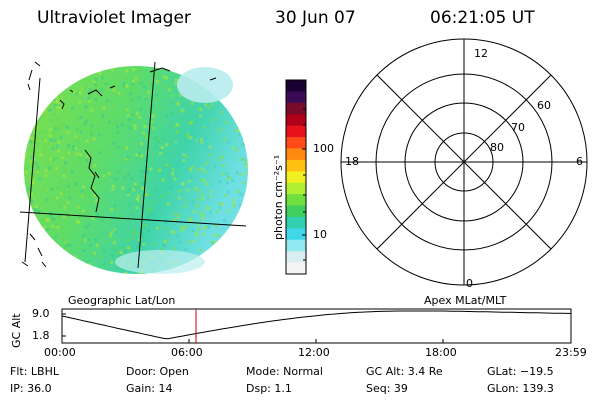  What do you see at coordinates (157, 371) in the screenshot?
I see `door-readout: Door: Open` at bounding box center [157, 371].